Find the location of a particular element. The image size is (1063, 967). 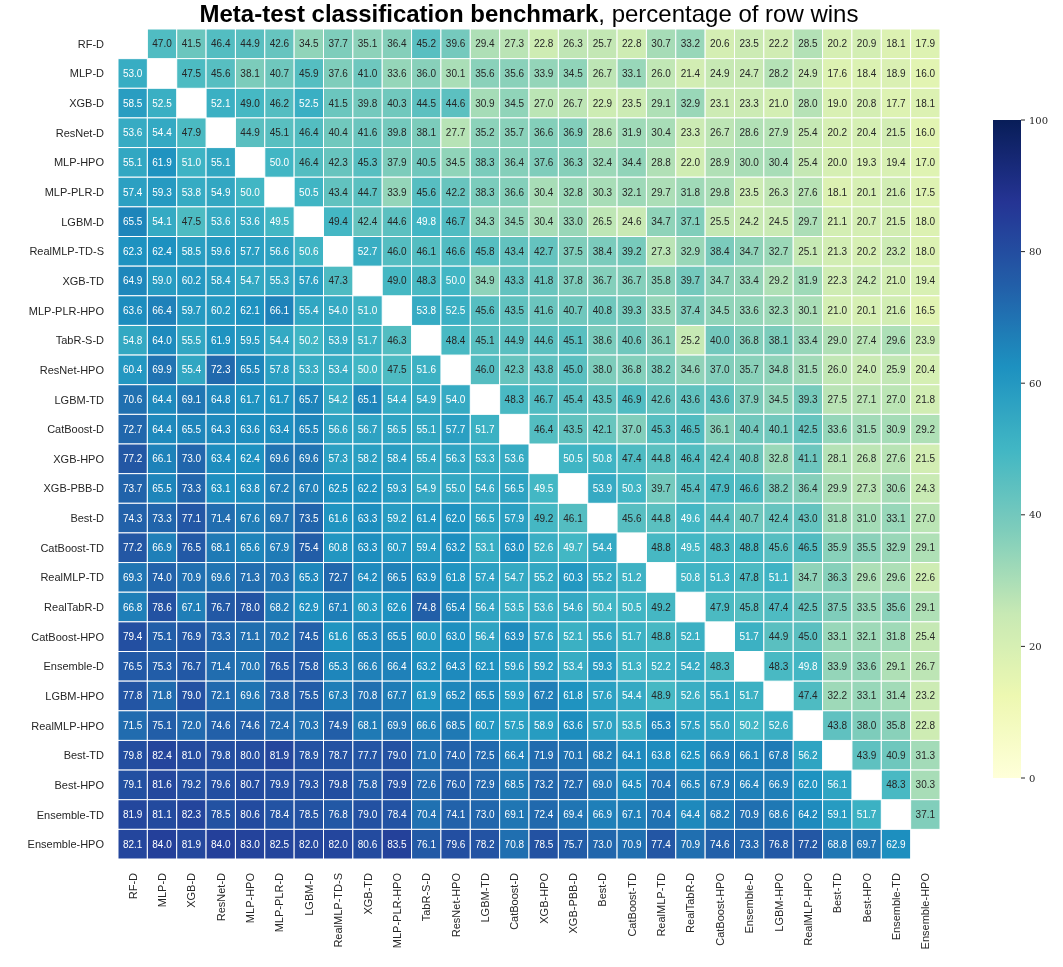

data-label: 54.6 is located at coordinates (573, 607).